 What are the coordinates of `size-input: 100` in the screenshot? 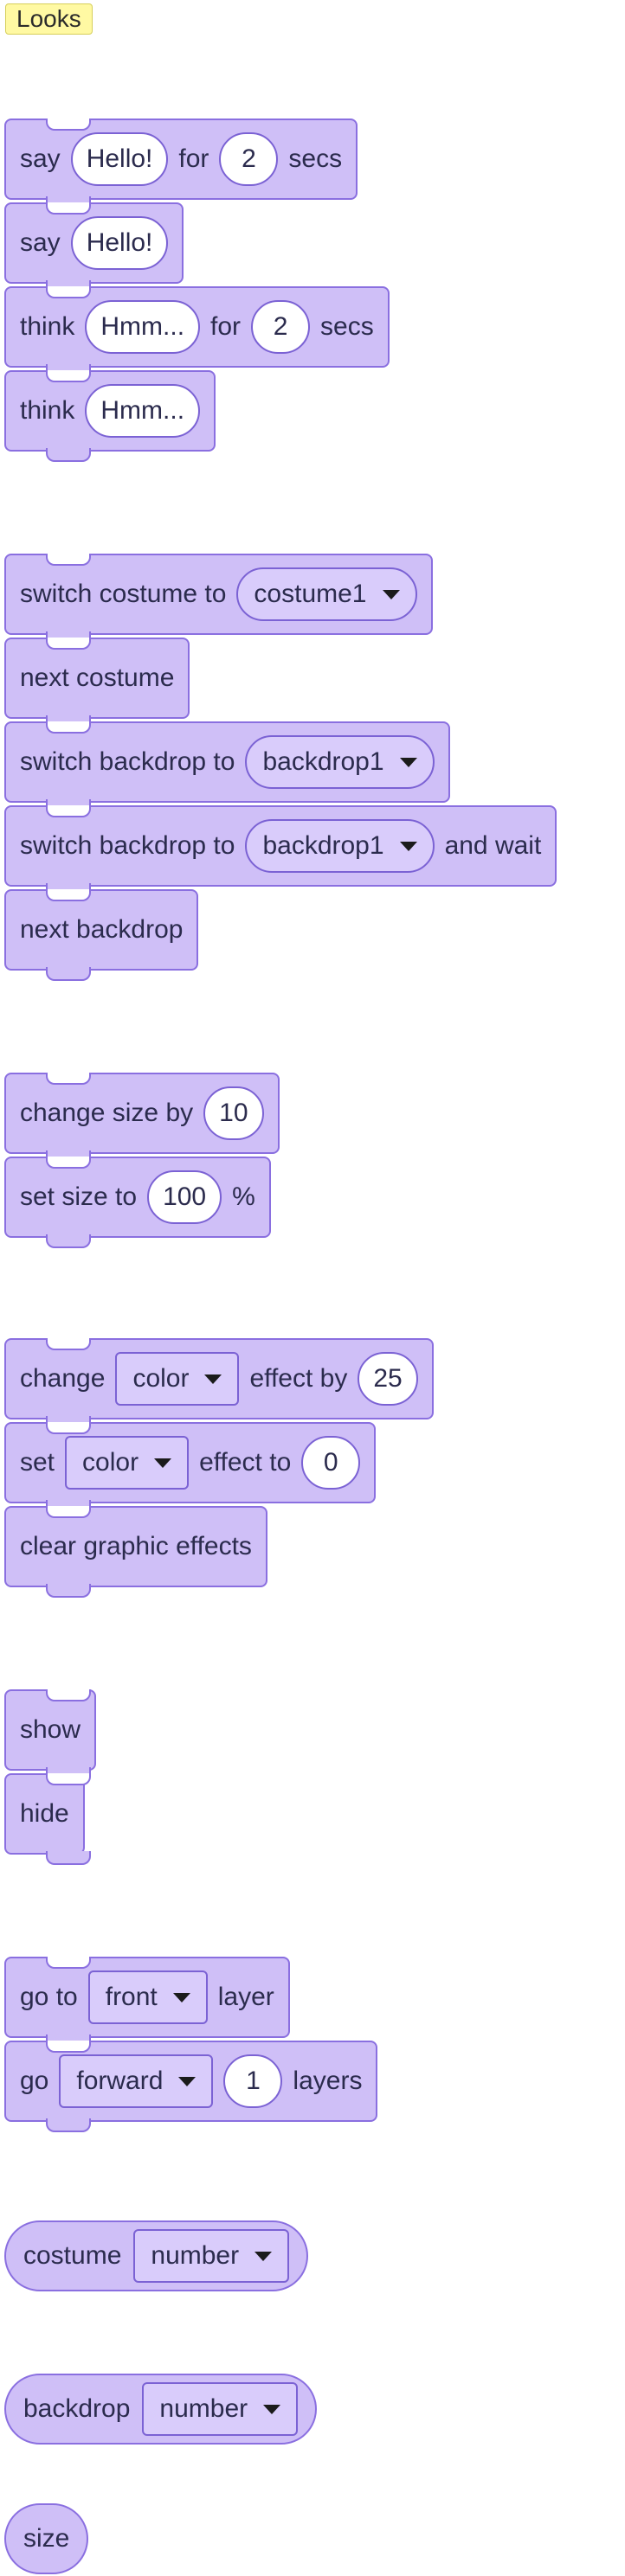 It's located at (184, 1197).